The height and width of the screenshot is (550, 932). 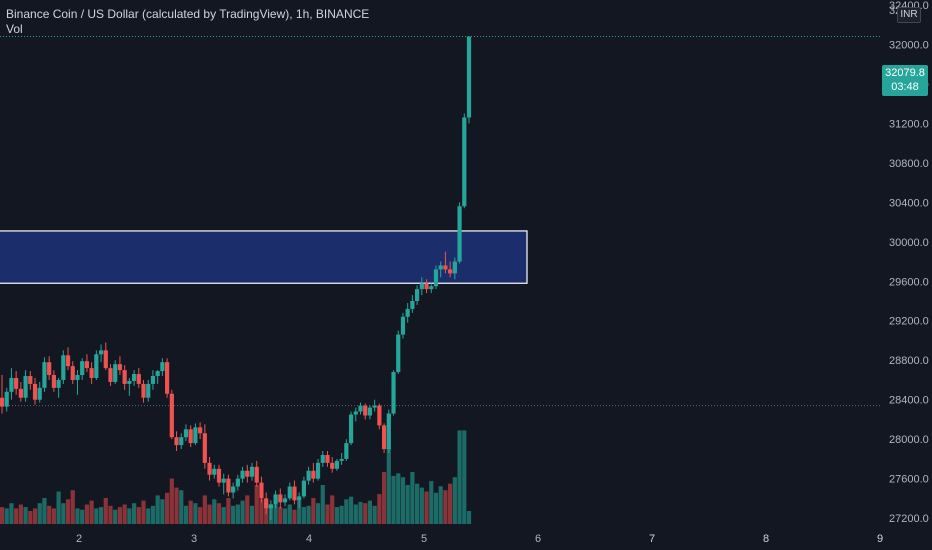 What do you see at coordinates (264, 257) in the screenshot?
I see `highlight-zone-rectangle` at bounding box center [264, 257].